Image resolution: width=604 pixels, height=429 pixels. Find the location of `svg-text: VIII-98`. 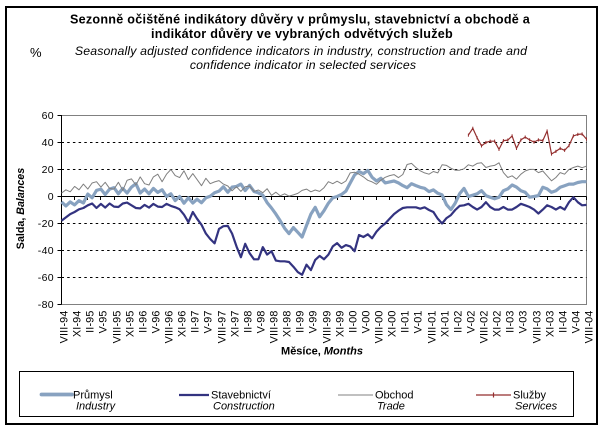

svg-text: VIII-98 is located at coordinates (275, 327).